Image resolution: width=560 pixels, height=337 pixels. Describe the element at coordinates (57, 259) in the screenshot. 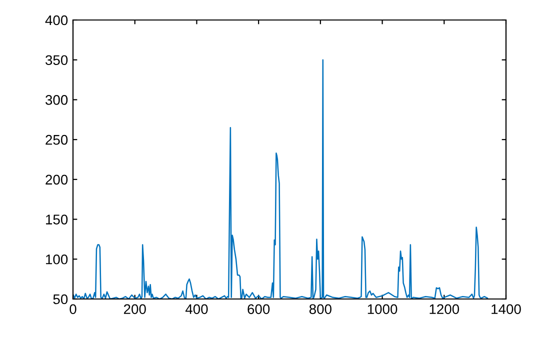

I see `y-tick-label: 100` at that location.